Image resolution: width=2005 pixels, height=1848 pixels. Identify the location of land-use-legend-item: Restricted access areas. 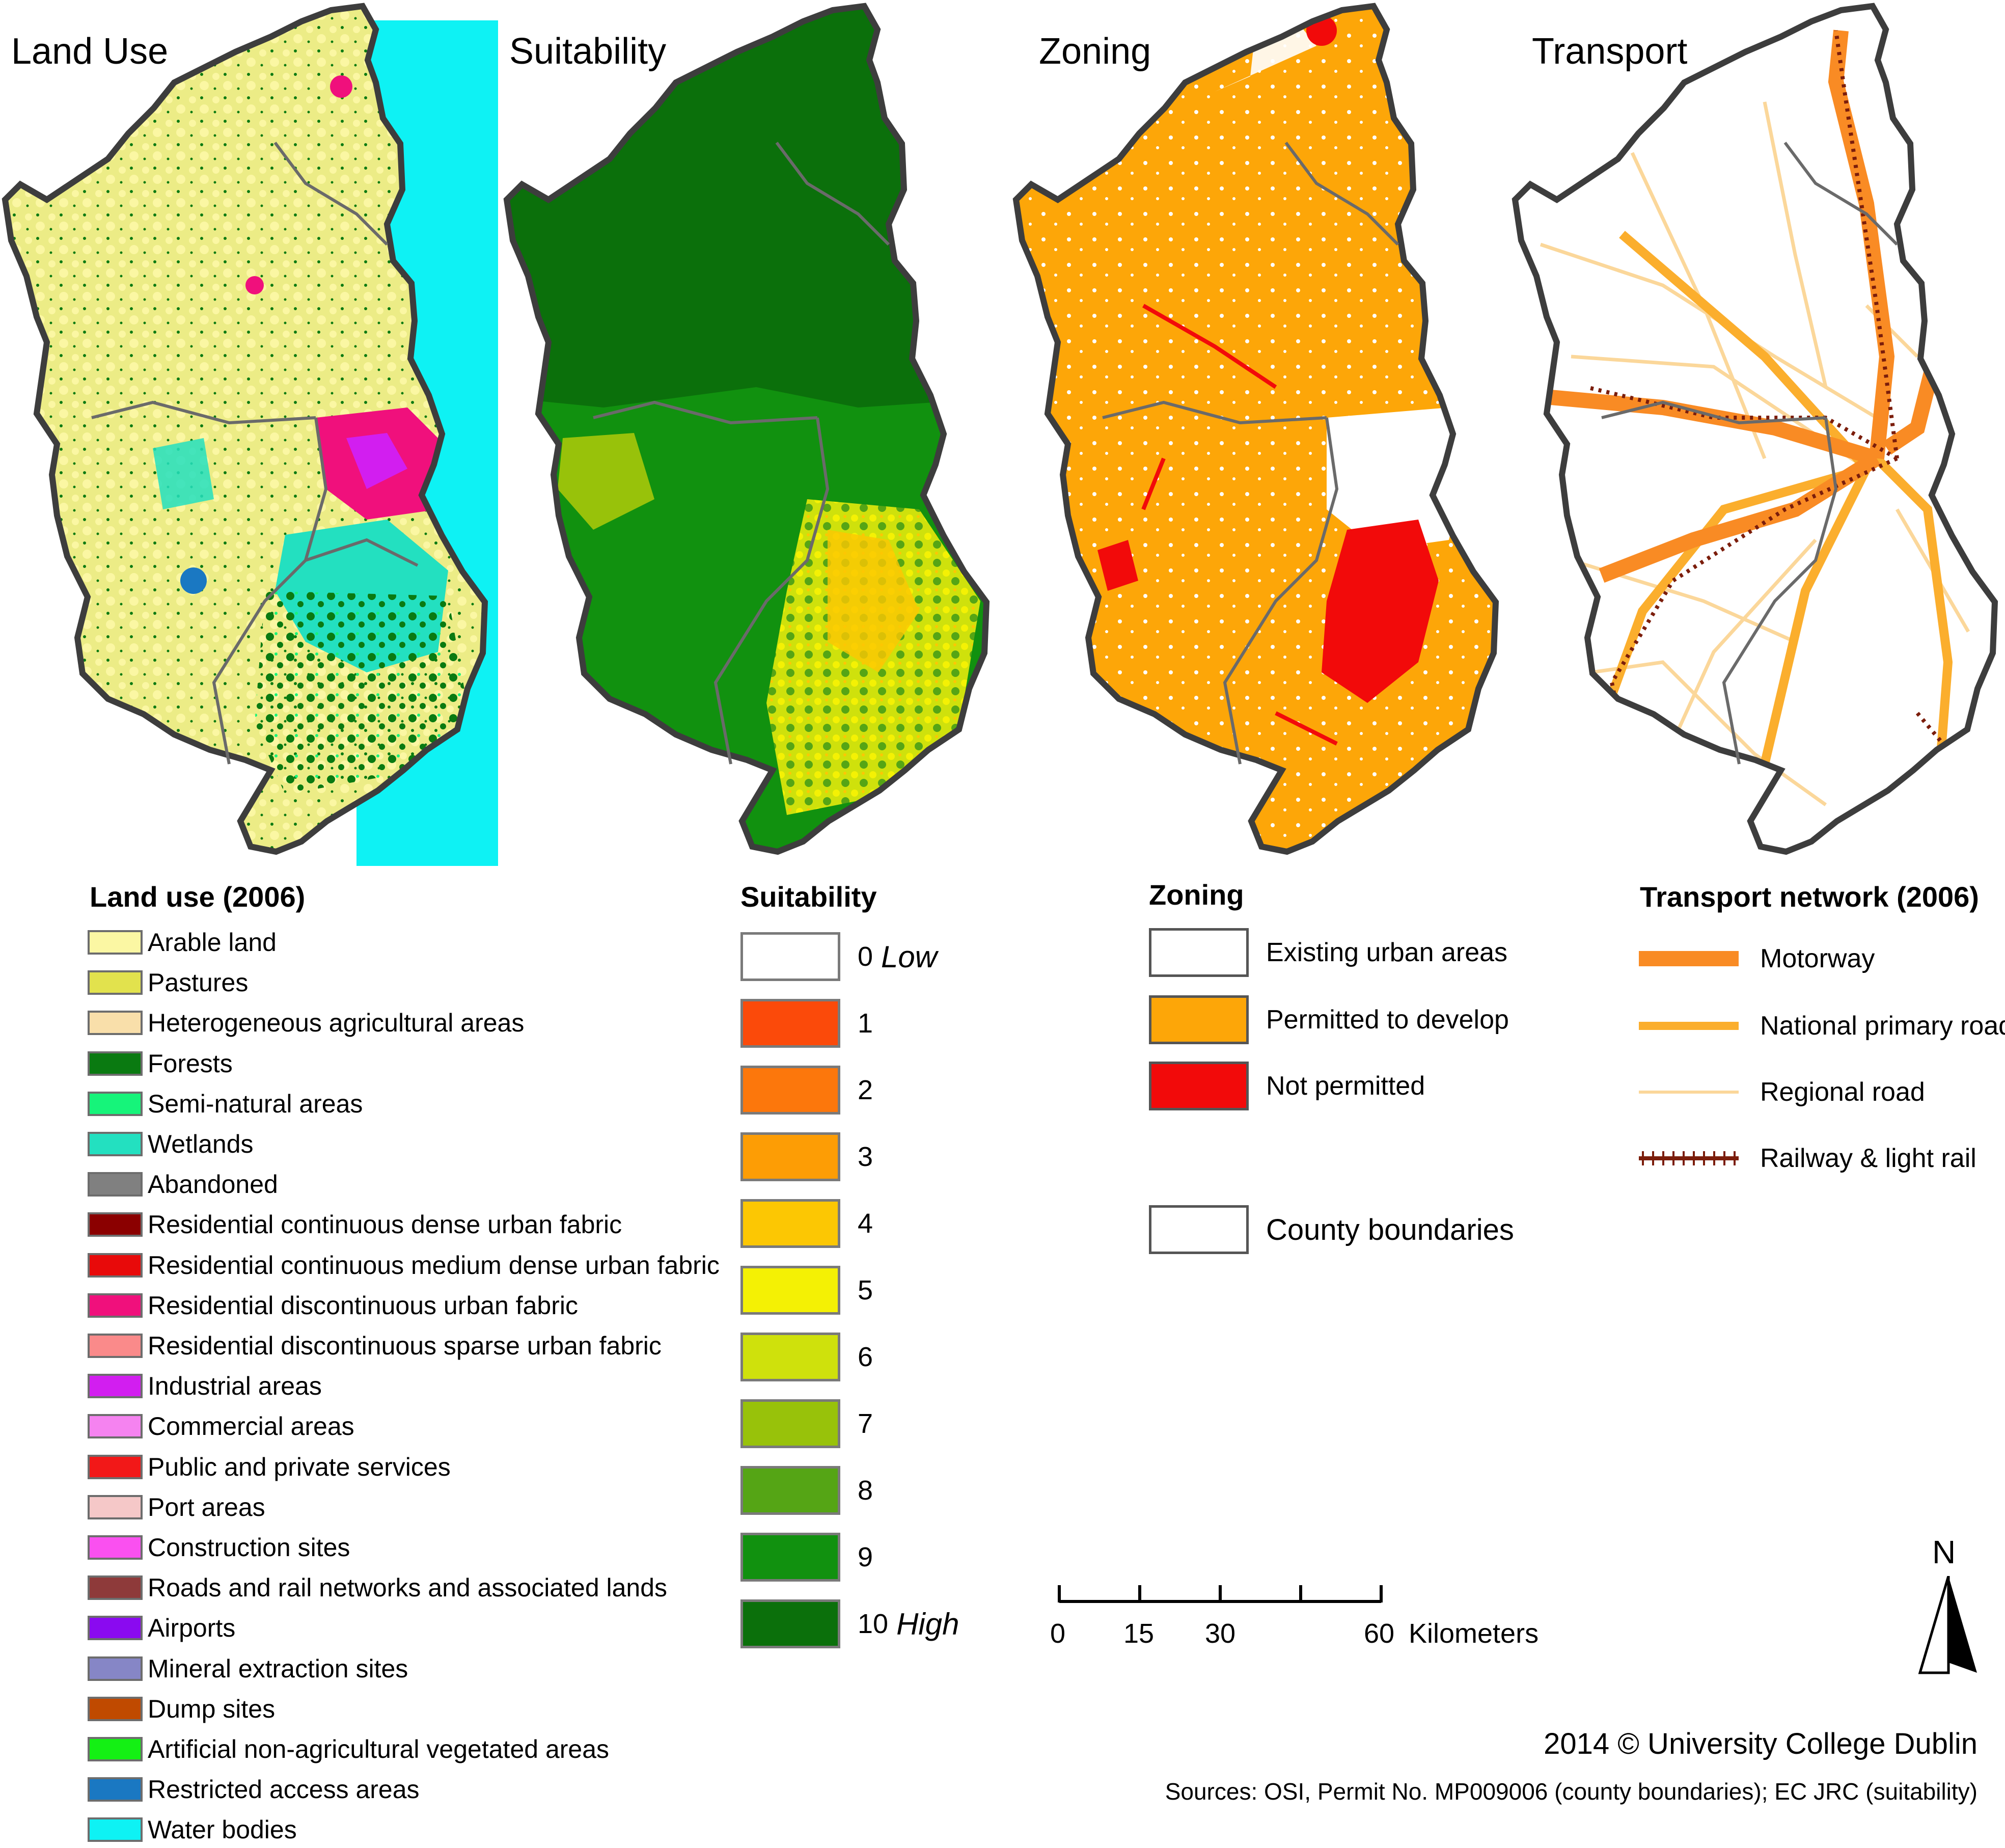
(254, 1789).